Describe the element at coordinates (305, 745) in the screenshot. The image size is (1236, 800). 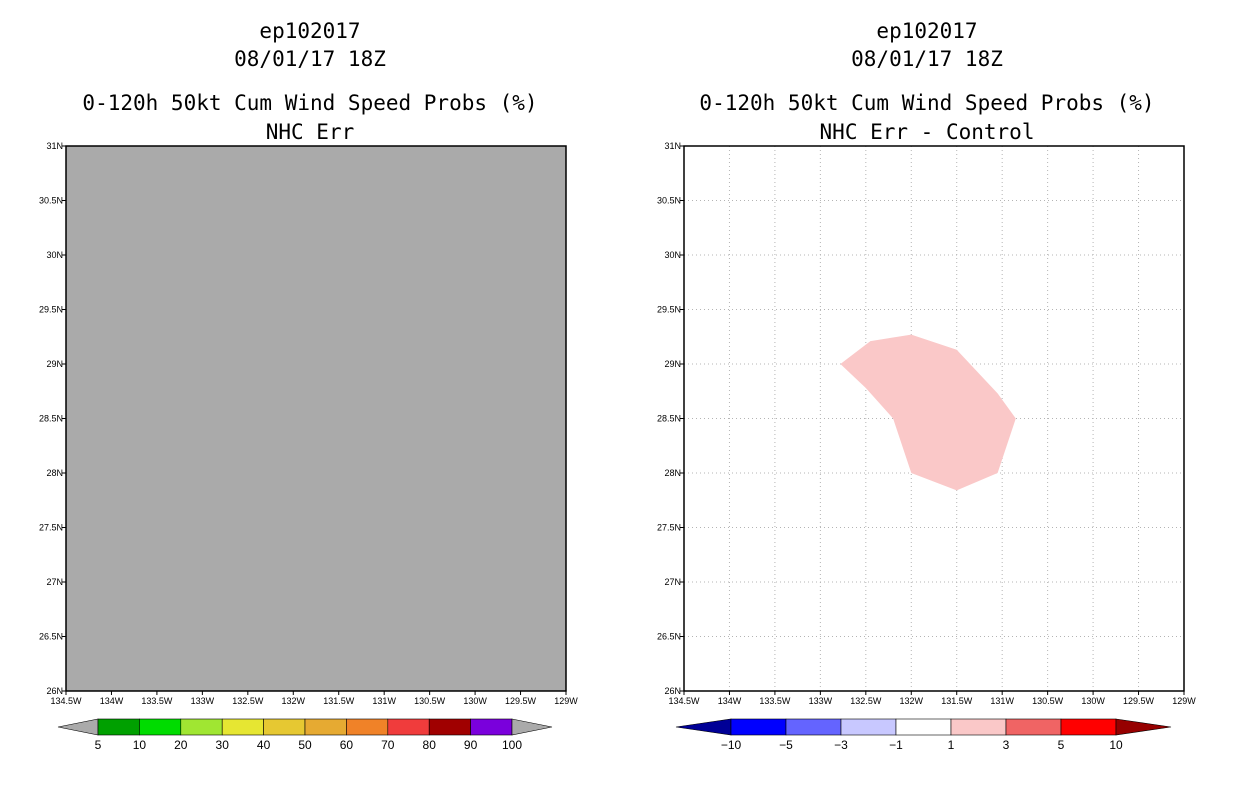
I see `colorbar-label: 50` at that location.